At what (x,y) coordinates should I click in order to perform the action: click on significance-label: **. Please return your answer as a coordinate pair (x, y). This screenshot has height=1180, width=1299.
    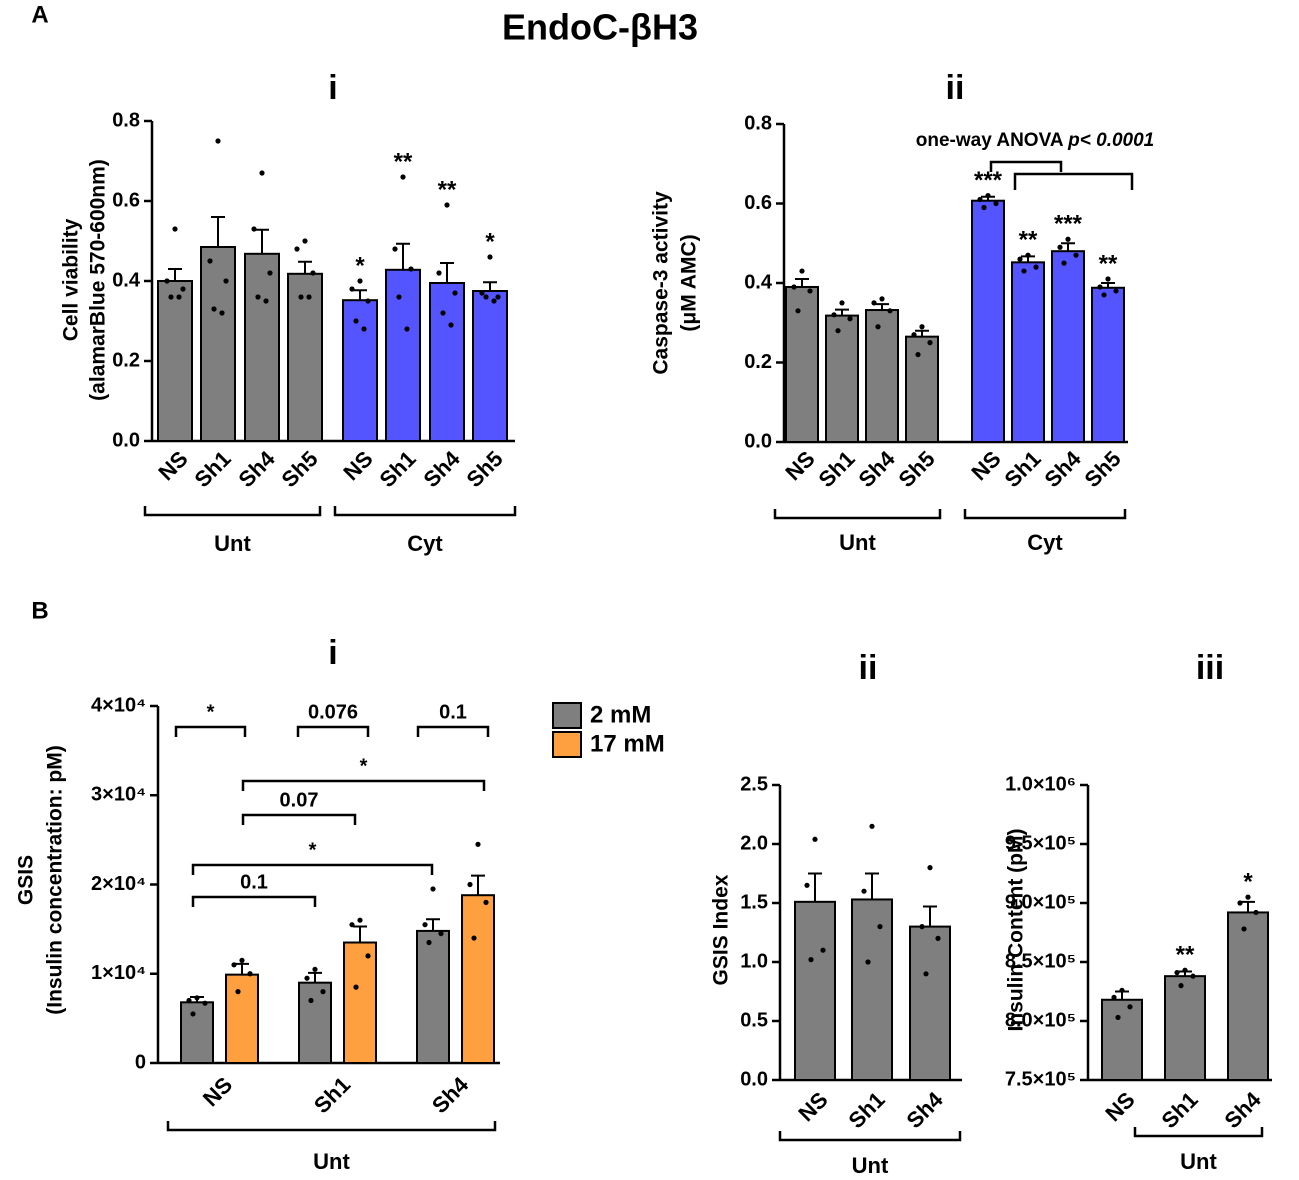
    Looking at the image, I should click on (1108, 263).